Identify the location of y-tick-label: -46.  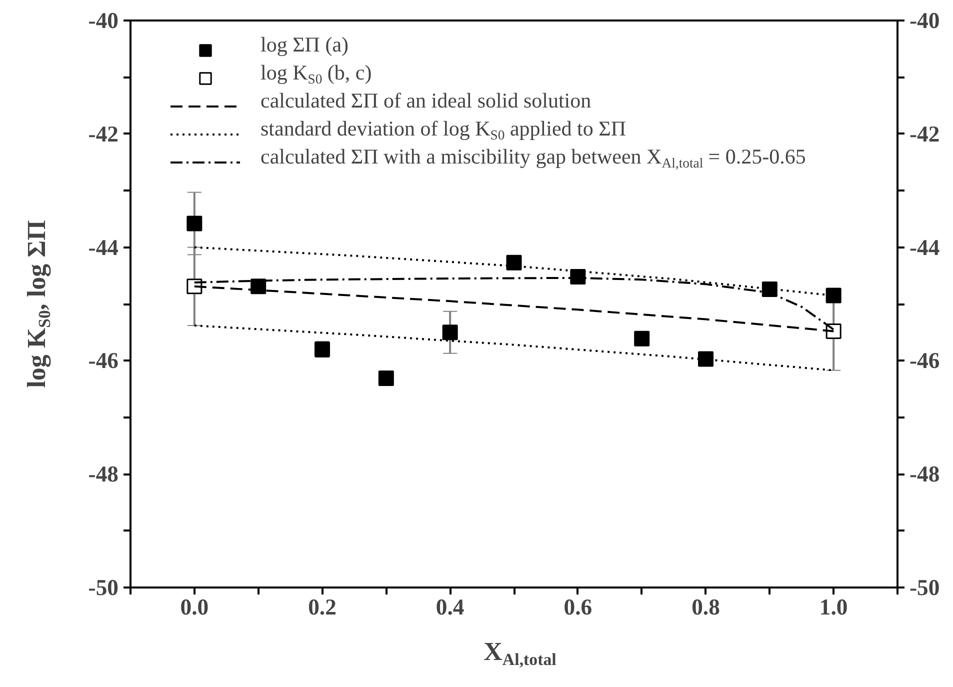
(103, 361).